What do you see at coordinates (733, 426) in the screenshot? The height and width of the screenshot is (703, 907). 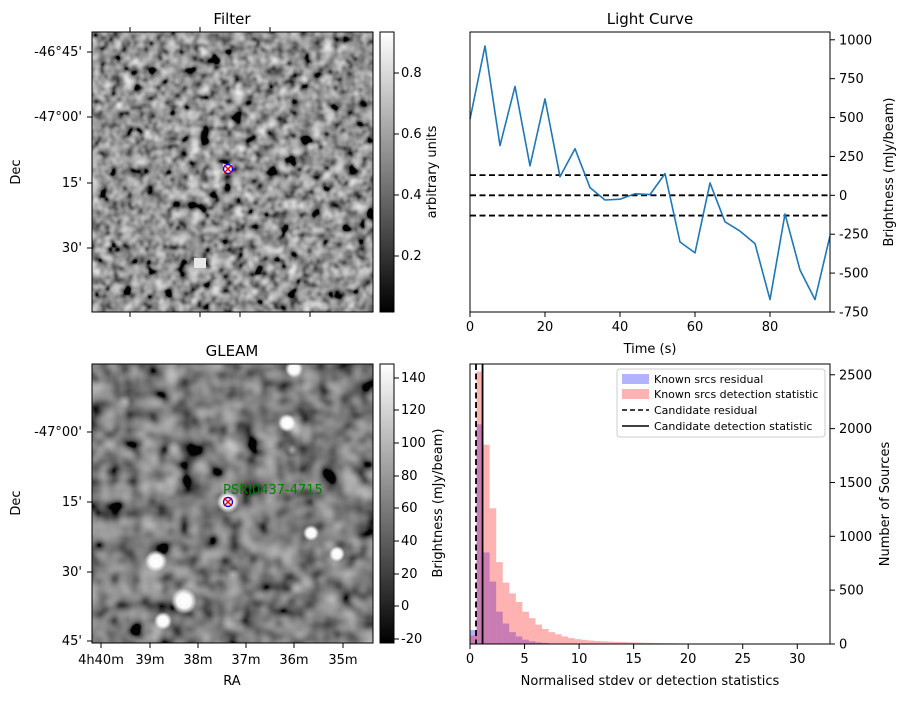 I see `legend-label: Candidate detection statistic` at bounding box center [733, 426].